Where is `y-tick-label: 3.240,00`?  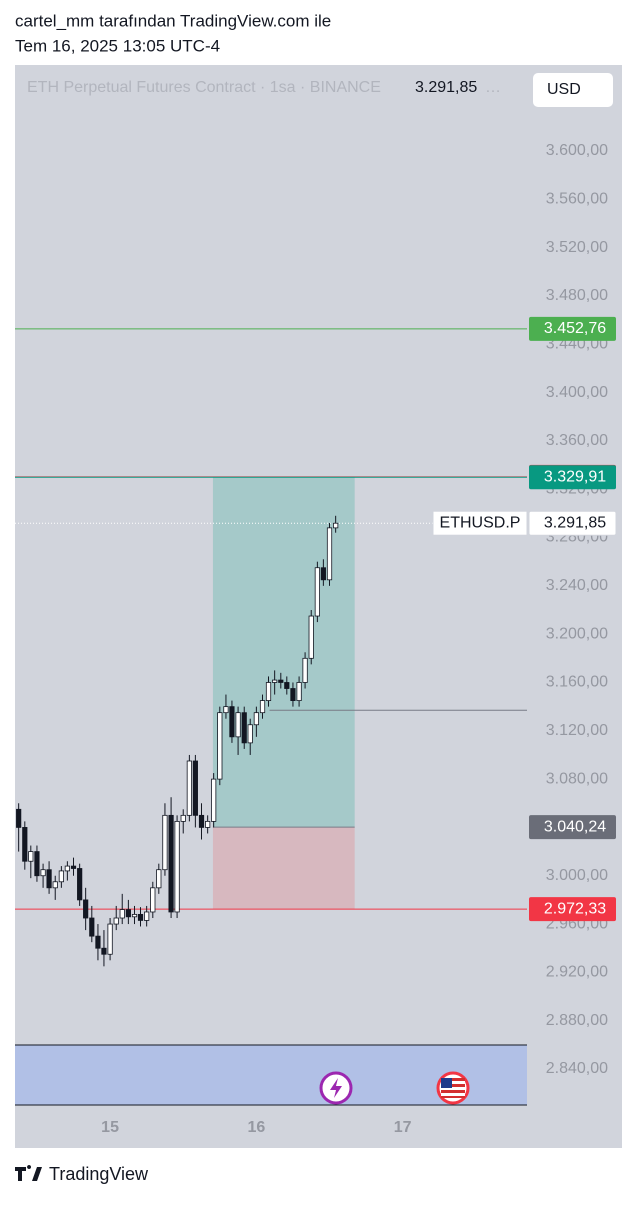
y-tick-label: 3.240,00 is located at coordinates (577, 585).